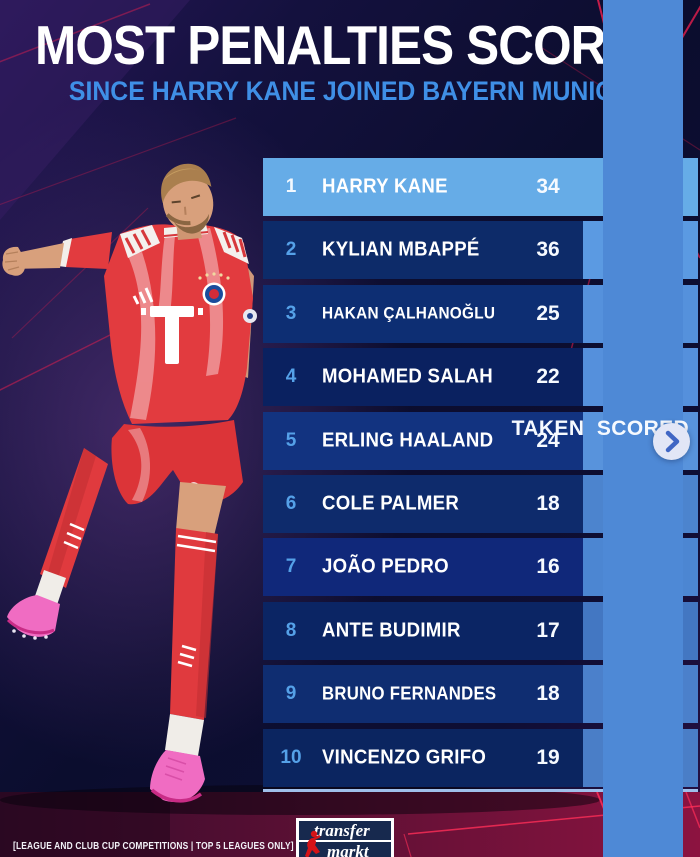  What do you see at coordinates (345, 831) in the screenshot?
I see `logo-text-transfer: transfer` at bounding box center [345, 831].